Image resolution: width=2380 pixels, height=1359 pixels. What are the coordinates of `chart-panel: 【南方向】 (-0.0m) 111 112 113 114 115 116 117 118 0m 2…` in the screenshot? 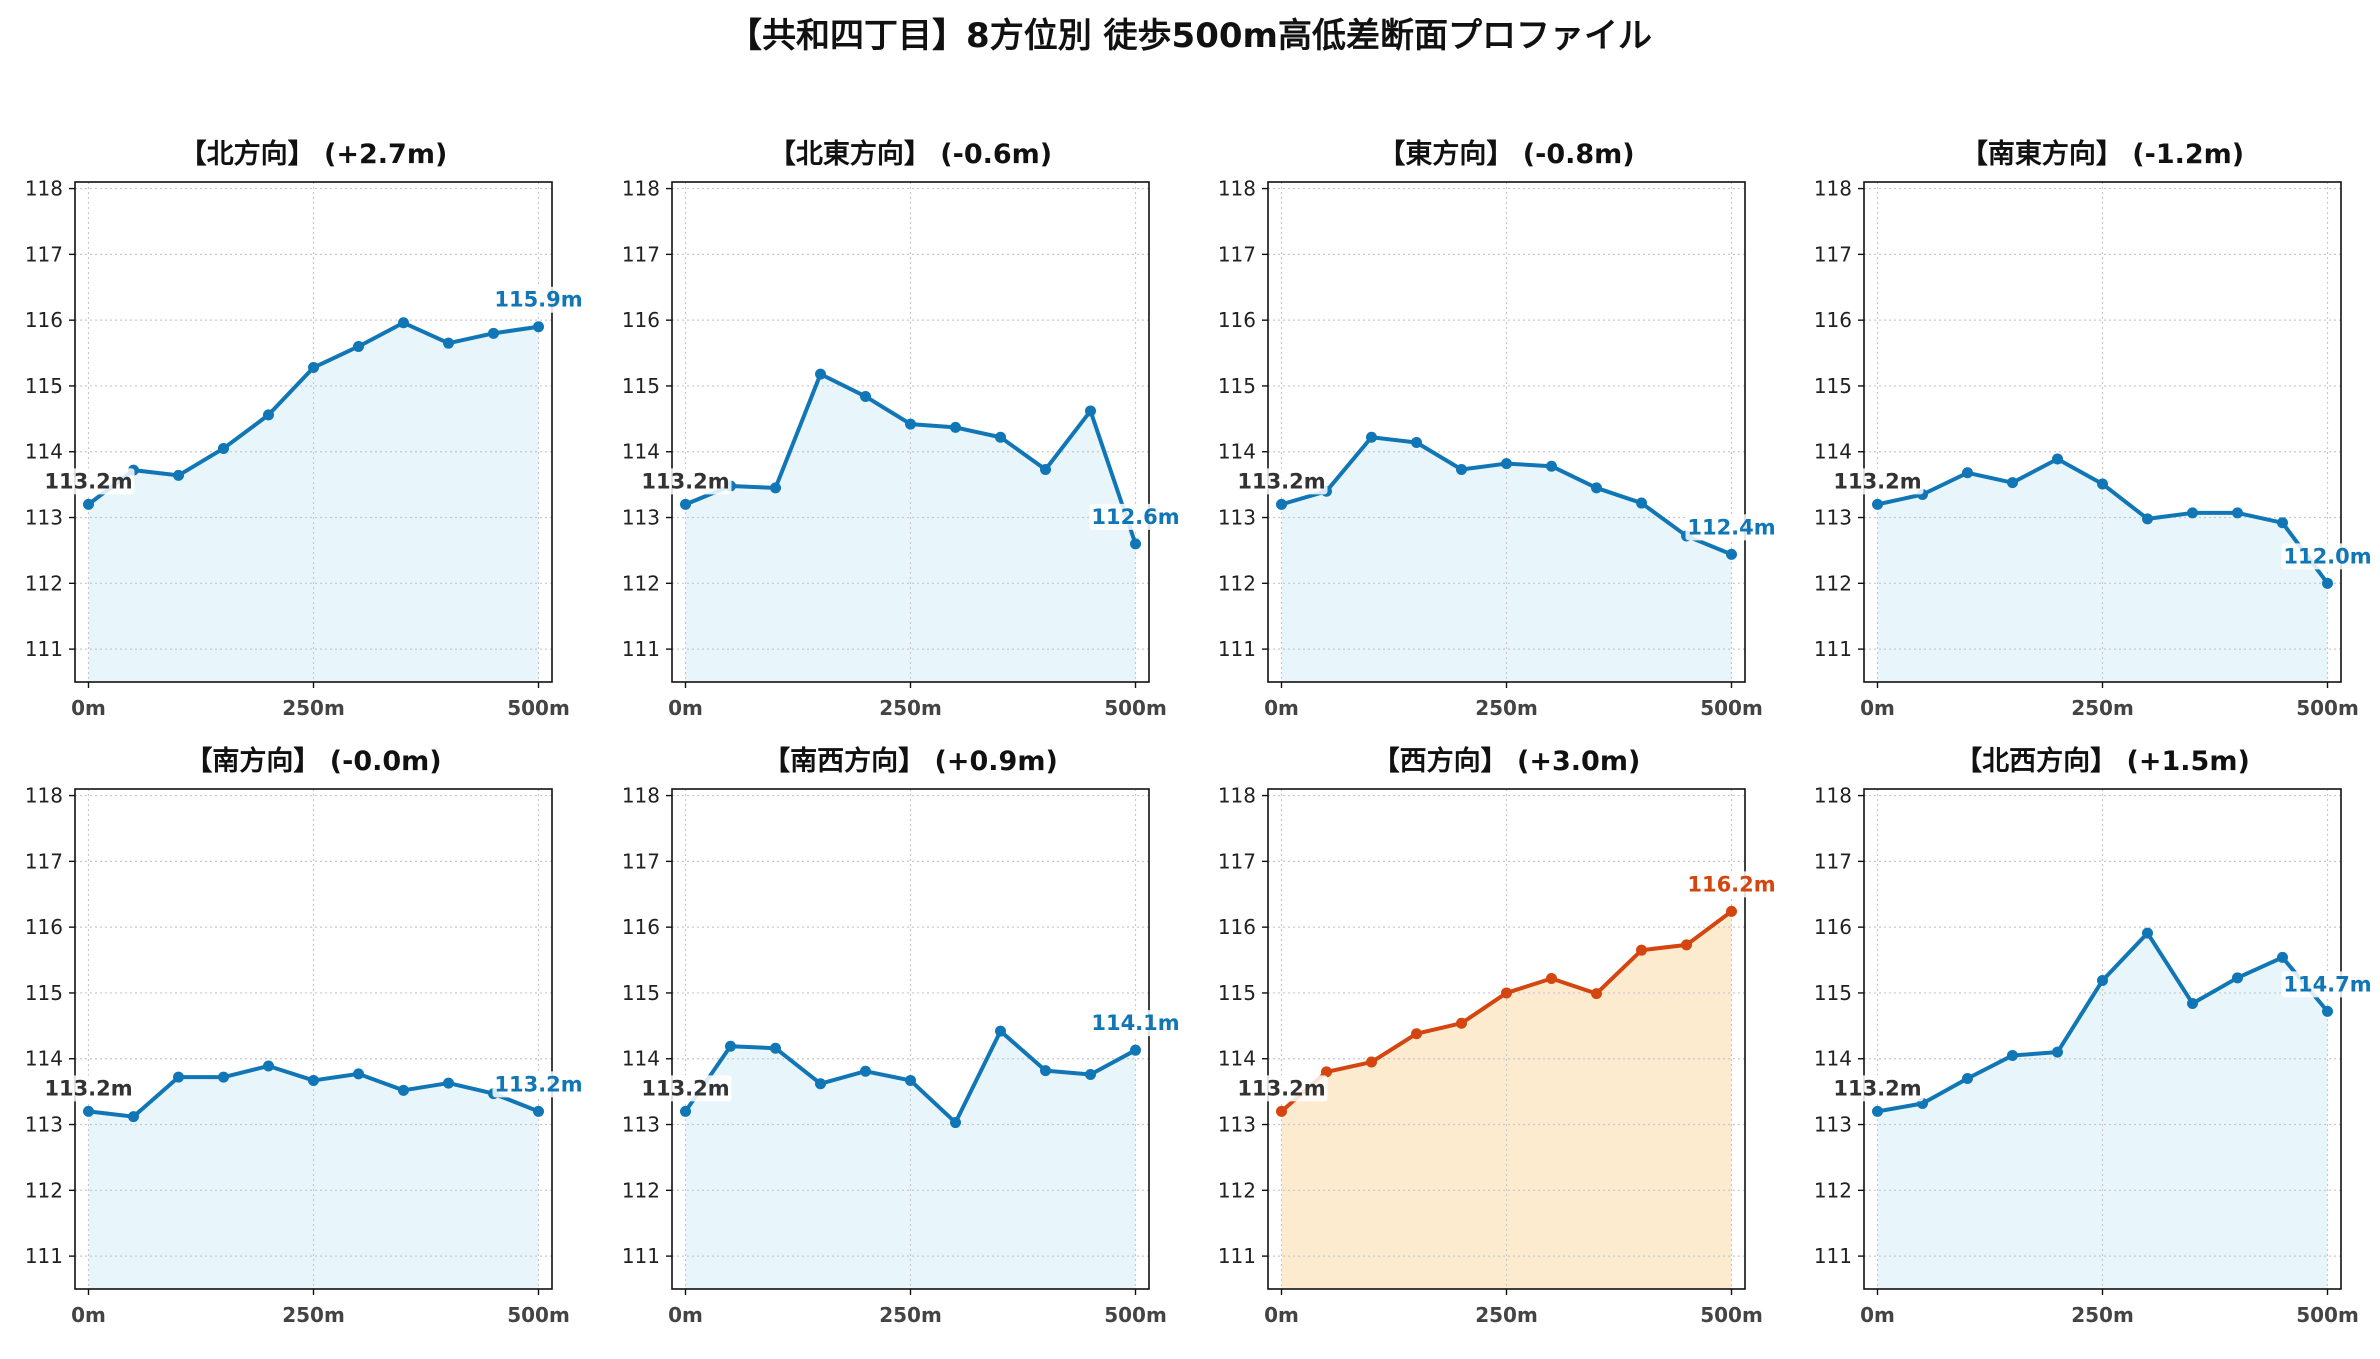 It's located at (296, 1049).